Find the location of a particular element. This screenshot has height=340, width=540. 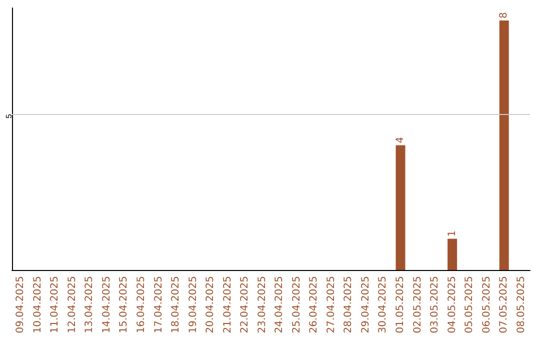

x-tick-label: 27.04.2025 is located at coordinates (331, 305).